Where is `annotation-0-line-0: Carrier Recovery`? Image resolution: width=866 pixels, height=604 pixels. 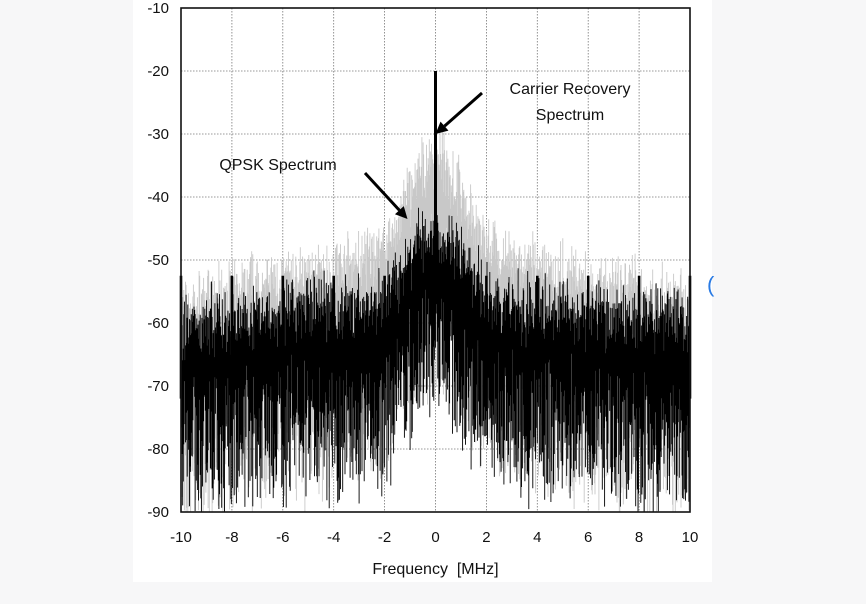 annotation-0-line-0: Carrier Recovery is located at coordinates (570, 89).